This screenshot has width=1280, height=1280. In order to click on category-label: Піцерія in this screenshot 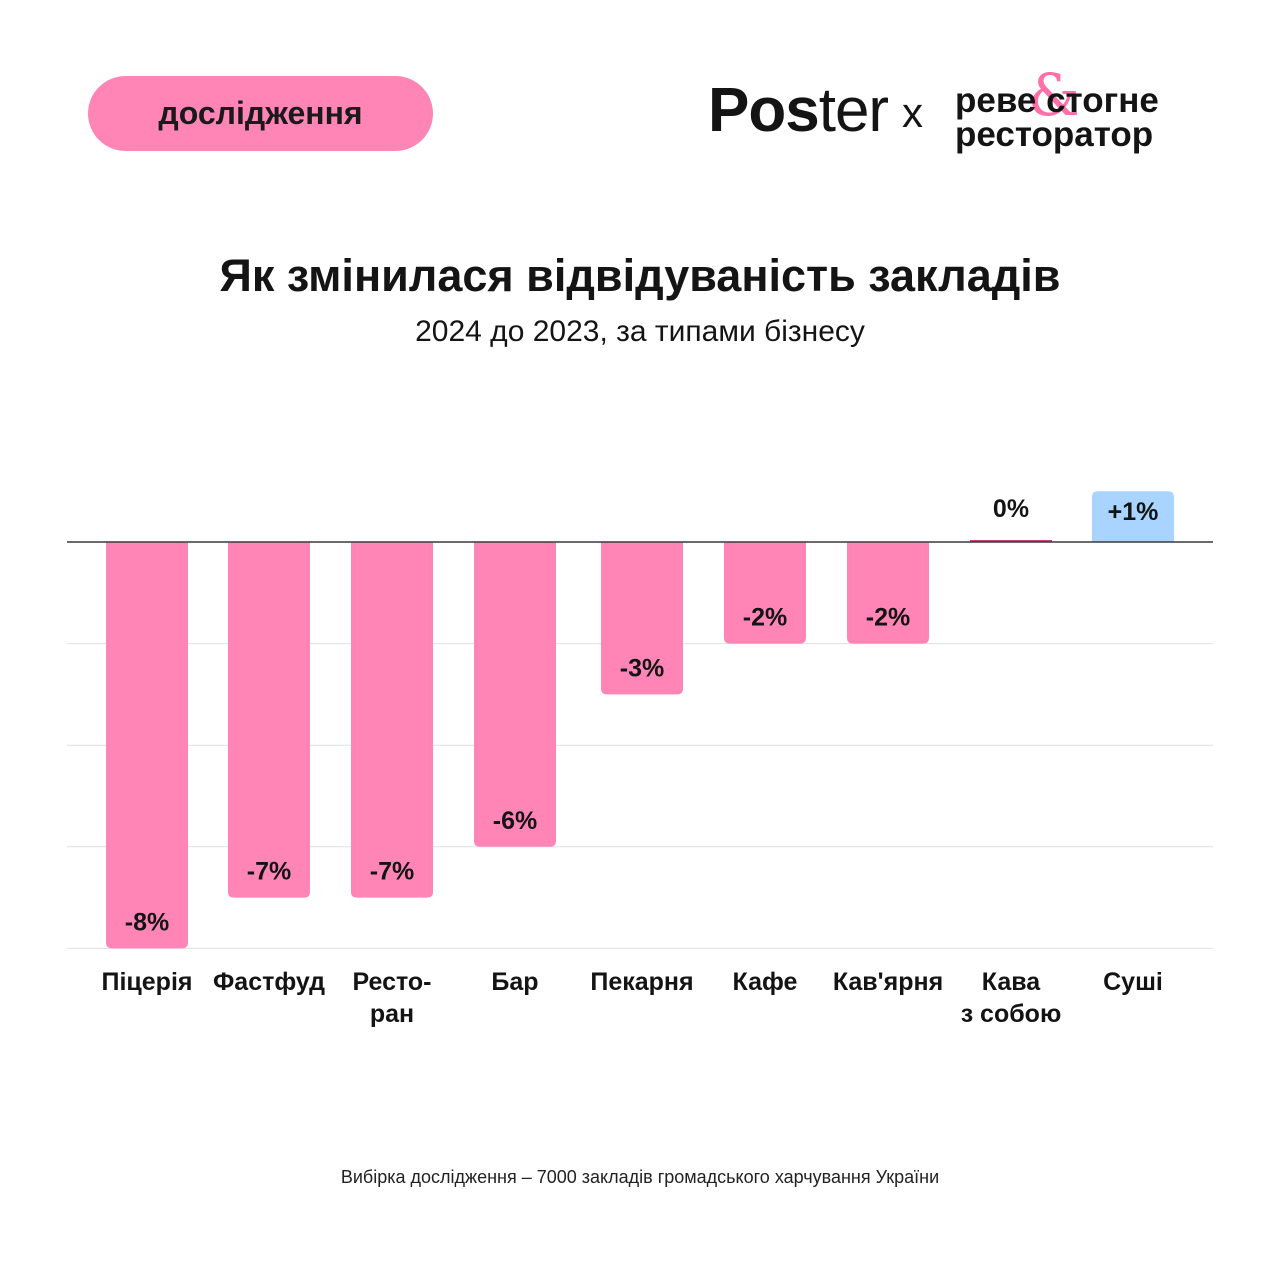, I will do `click(147, 982)`.